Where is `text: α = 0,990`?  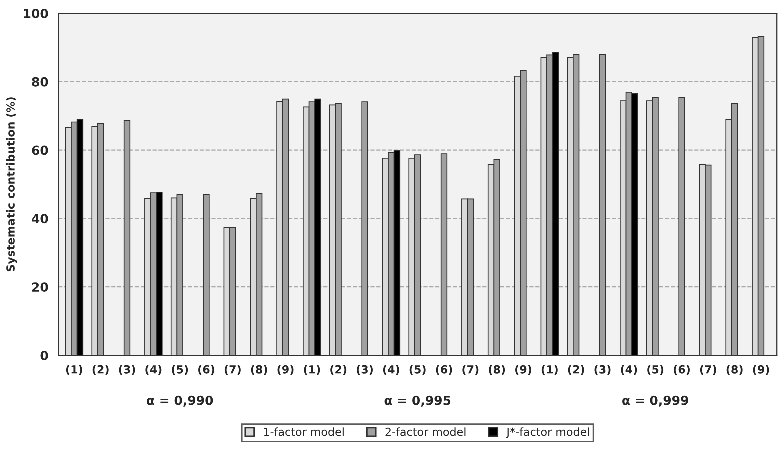 text: α = 0,990 is located at coordinates (180, 401).